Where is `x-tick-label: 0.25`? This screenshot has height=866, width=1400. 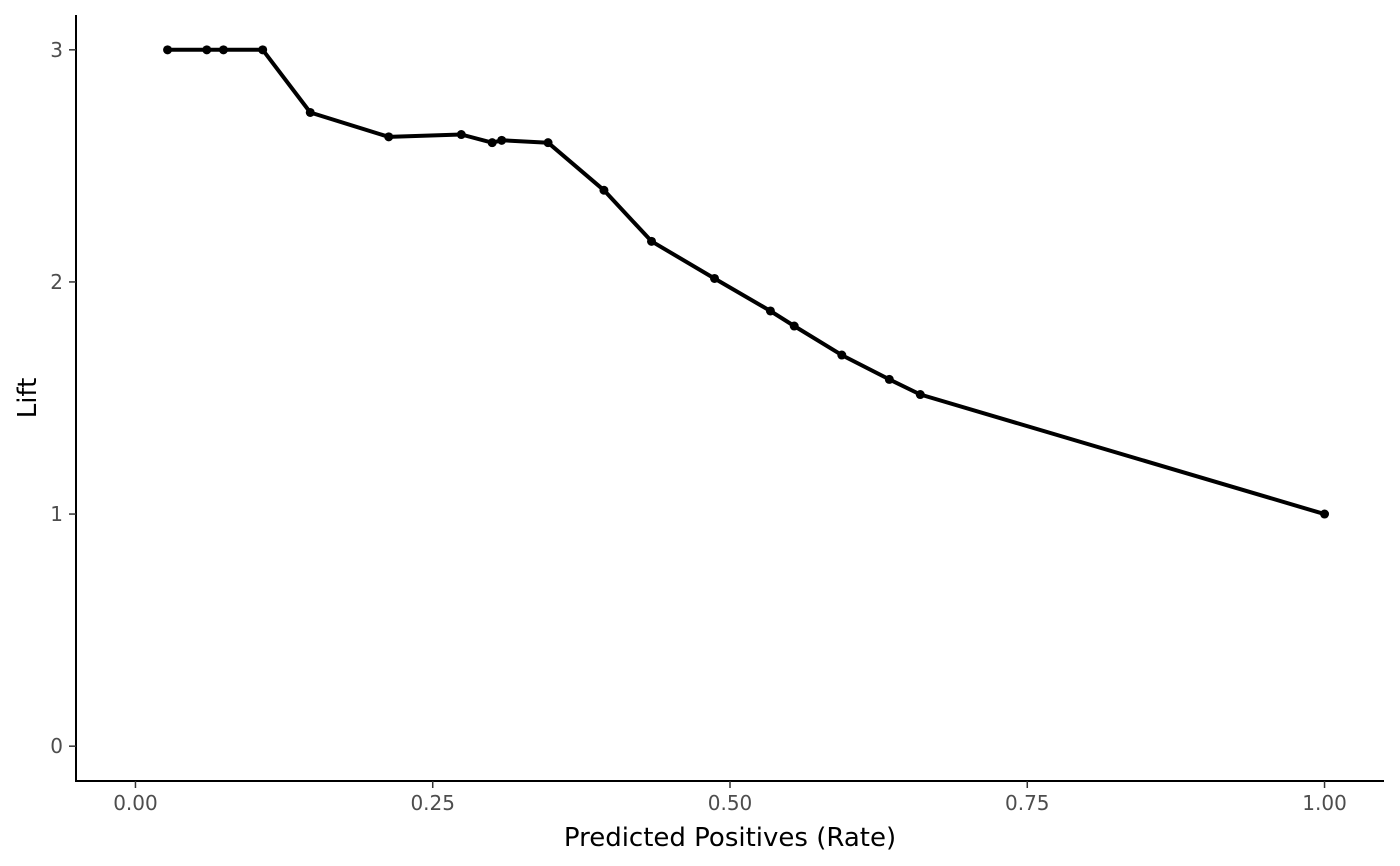
x-tick-label: 0.25 is located at coordinates (432, 803).